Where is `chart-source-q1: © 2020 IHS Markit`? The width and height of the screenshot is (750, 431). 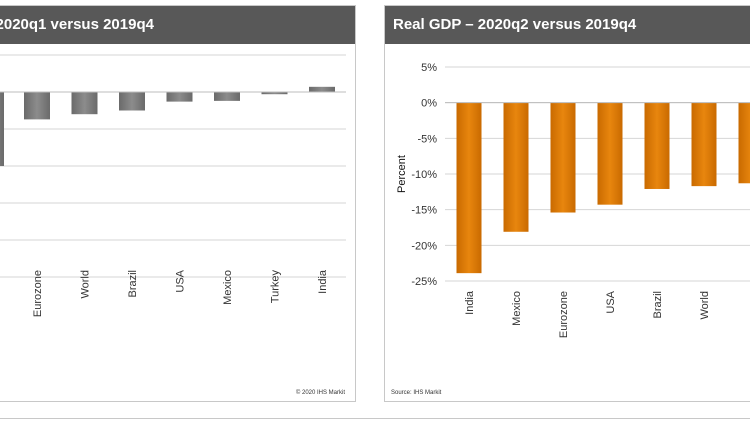
chart-source-q1: © 2020 IHS Markit is located at coordinates (320, 393).